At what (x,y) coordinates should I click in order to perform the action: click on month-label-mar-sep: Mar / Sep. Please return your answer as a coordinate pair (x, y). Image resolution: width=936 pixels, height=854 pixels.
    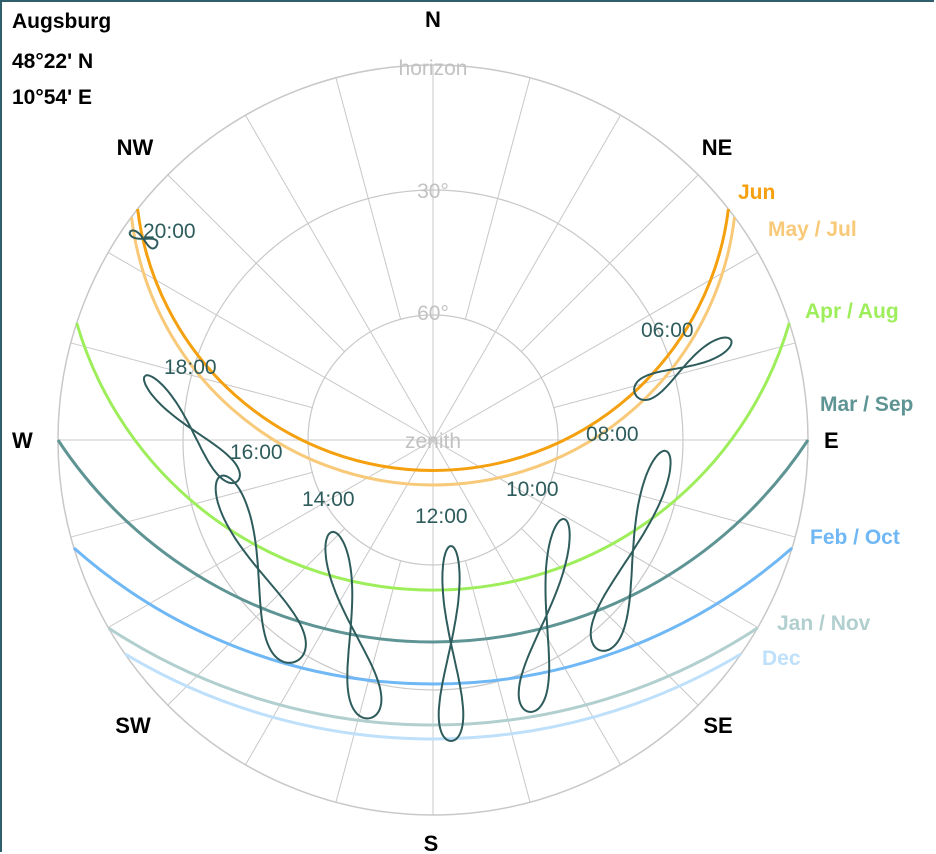
    Looking at the image, I should click on (866, 404).